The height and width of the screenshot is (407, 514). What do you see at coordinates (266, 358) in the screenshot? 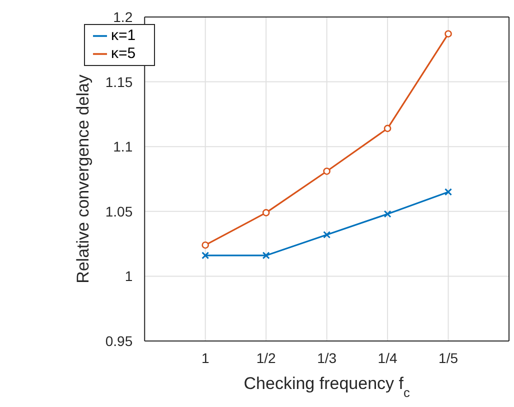
I see `x-tick-label: 1/2` at bounding box center [266, 358].